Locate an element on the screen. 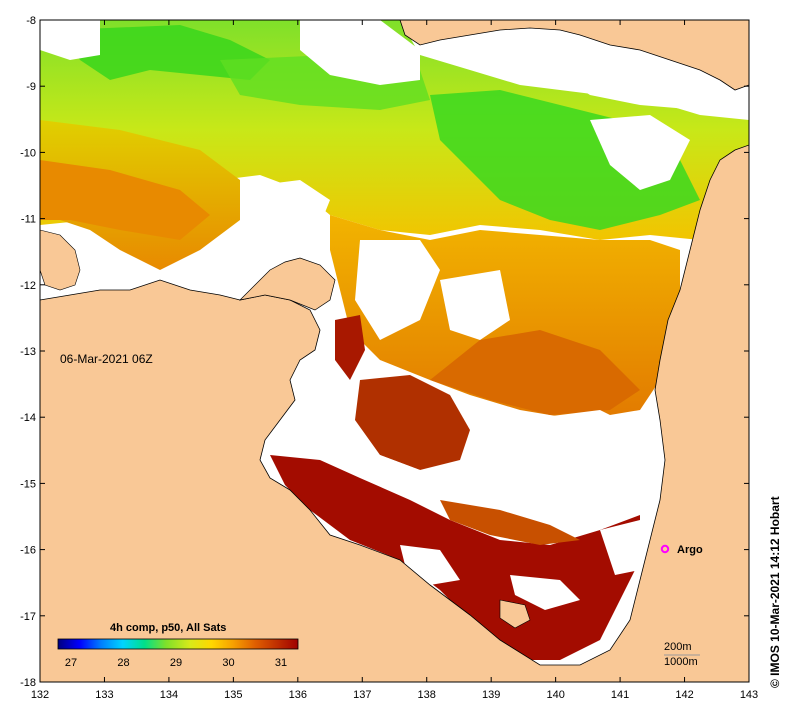 Image resolution: width=791 pixels, height=716 pixels. y-tick-label: -8 is located at coordinates (31, 21).